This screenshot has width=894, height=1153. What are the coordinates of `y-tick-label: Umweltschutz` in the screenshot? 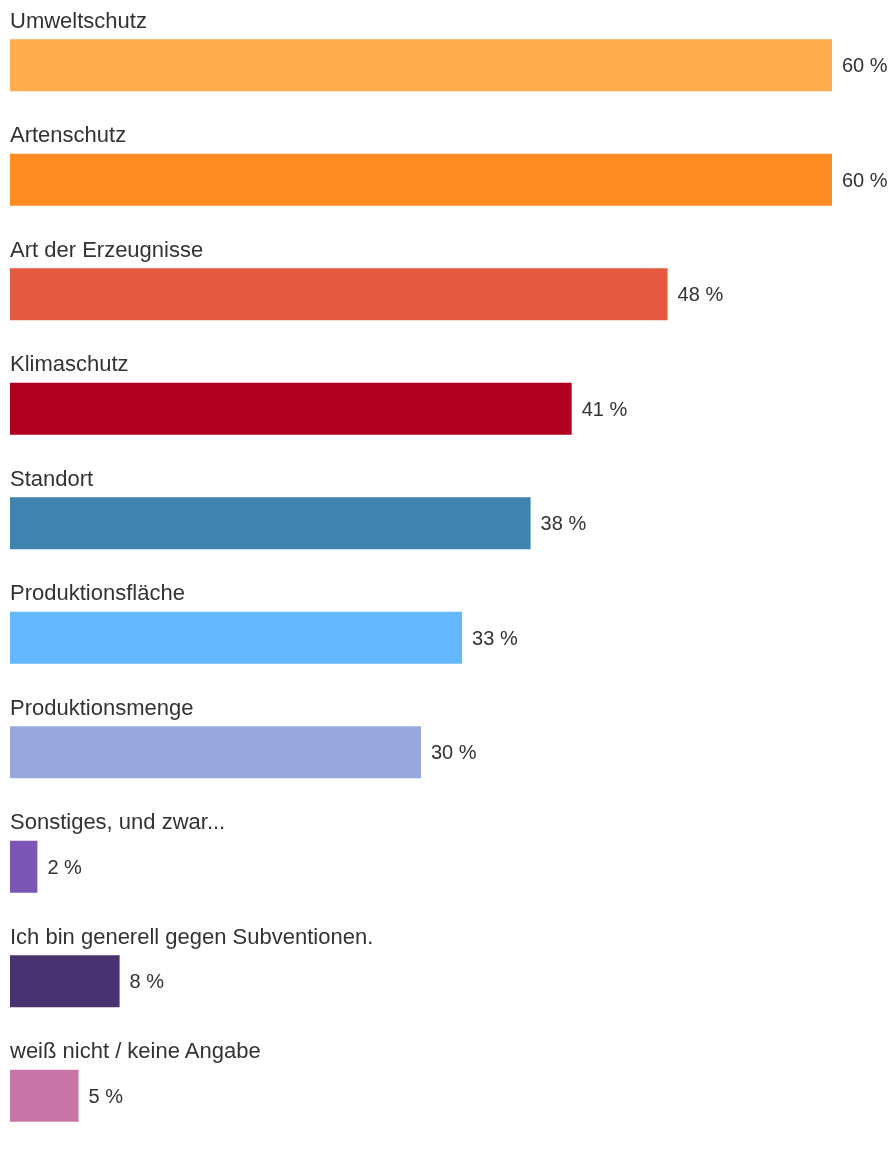 It's located at (78, 20).